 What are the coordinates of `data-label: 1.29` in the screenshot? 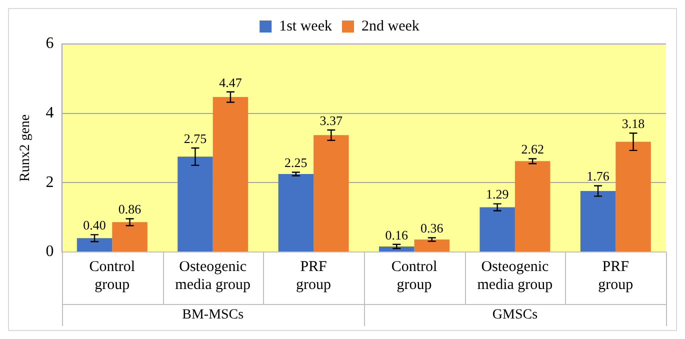 It's located at (497, 194).